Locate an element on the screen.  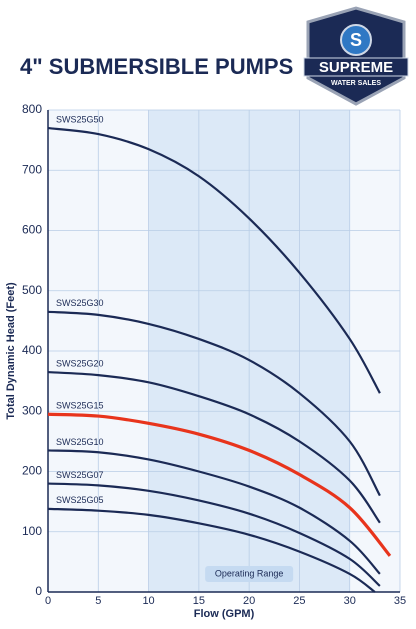
y-axis-title: Total Dynamic Head (Feet) is located at coordinates (11, 351).